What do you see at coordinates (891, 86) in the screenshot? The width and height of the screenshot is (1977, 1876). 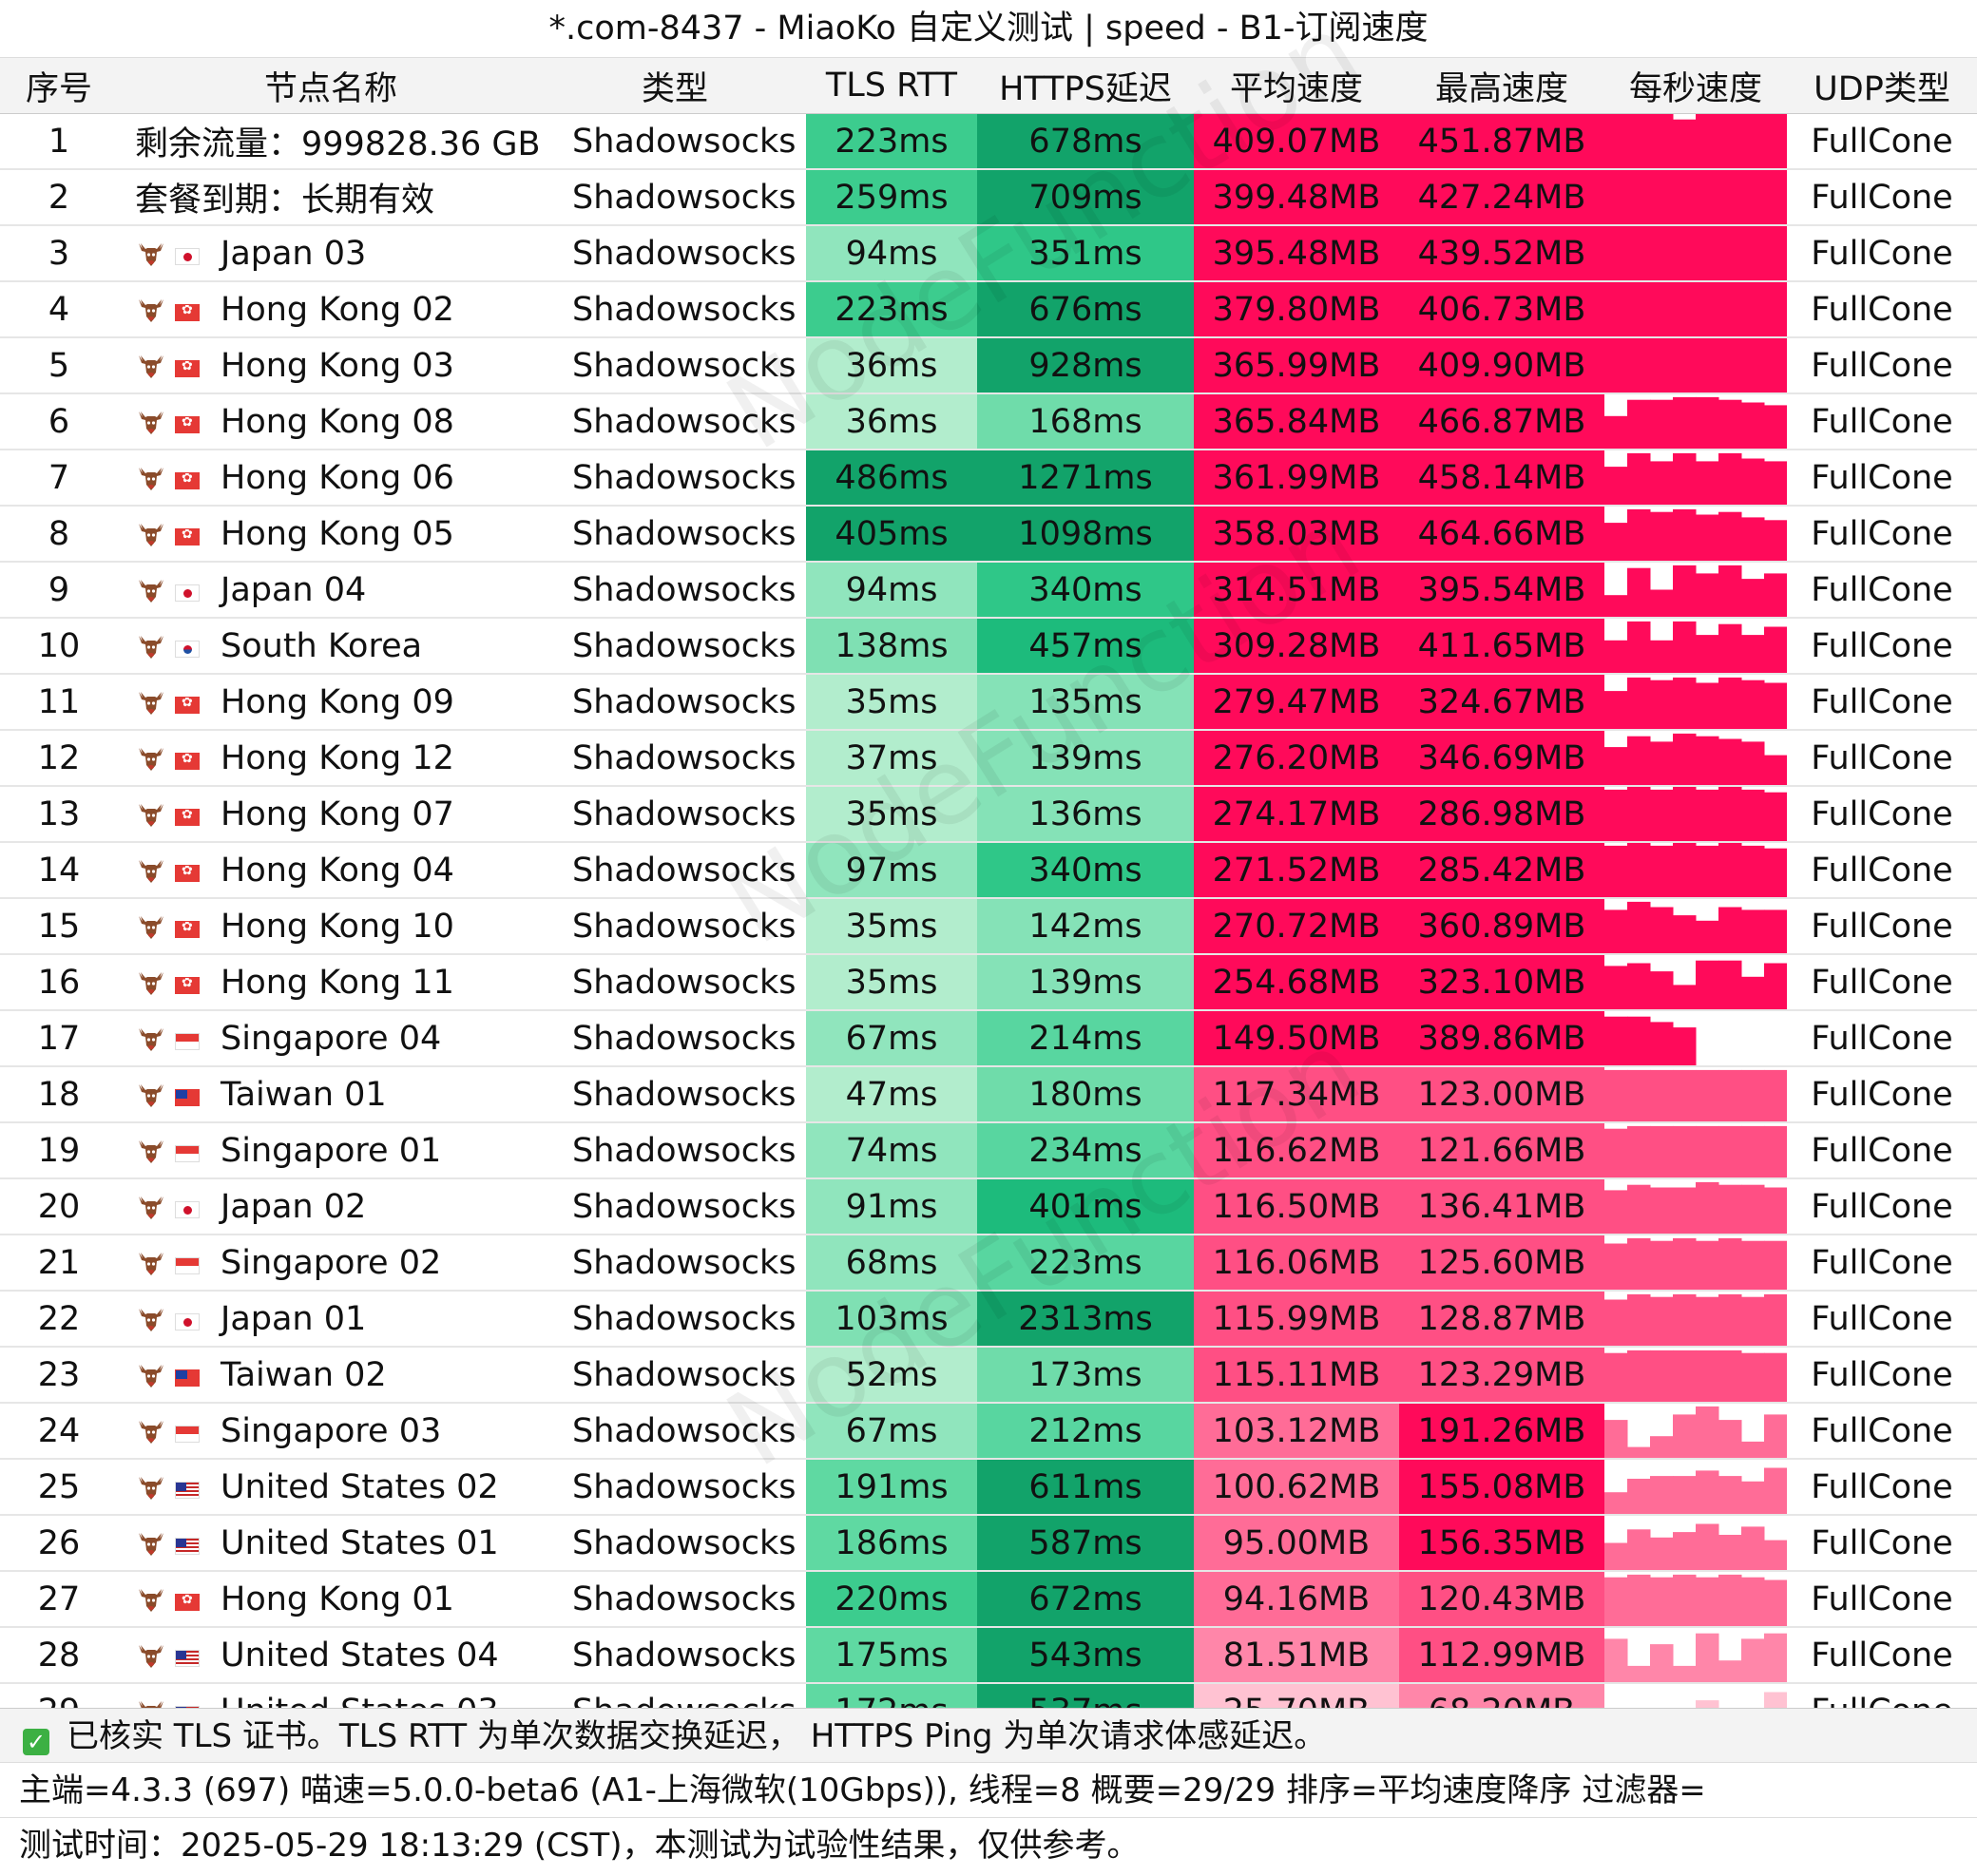 I see `col-header-tls: TLS RTT` at bounding box center [891, 86].